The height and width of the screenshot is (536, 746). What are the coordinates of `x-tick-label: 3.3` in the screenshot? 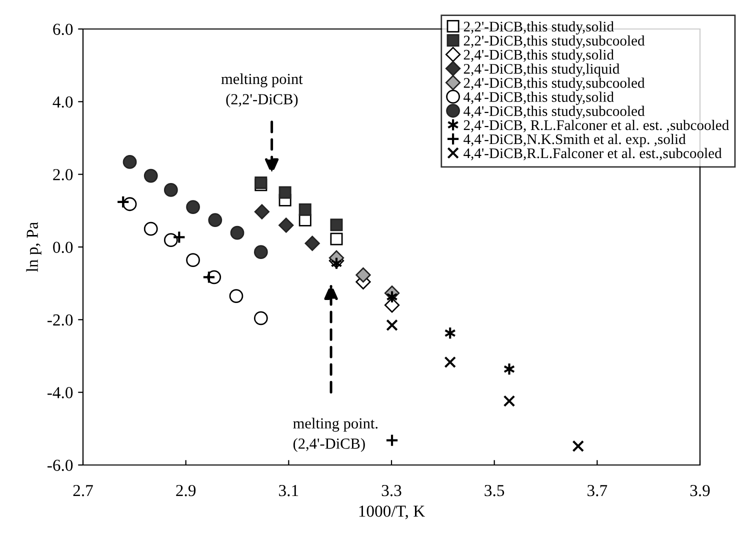 It's located at (392, 490).